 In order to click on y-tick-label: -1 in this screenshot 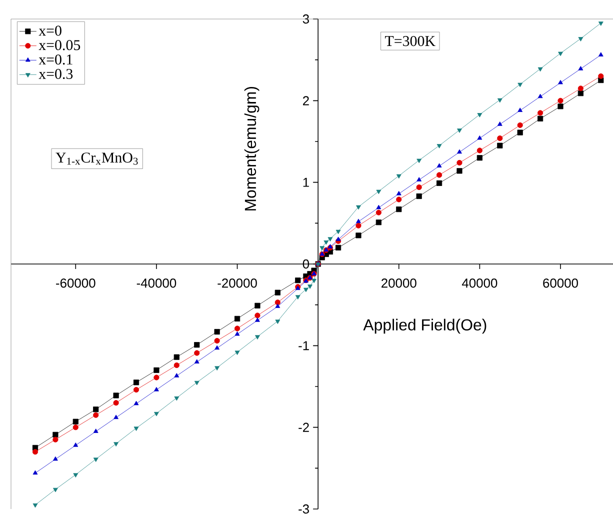, I will do `click(303, 345)`.